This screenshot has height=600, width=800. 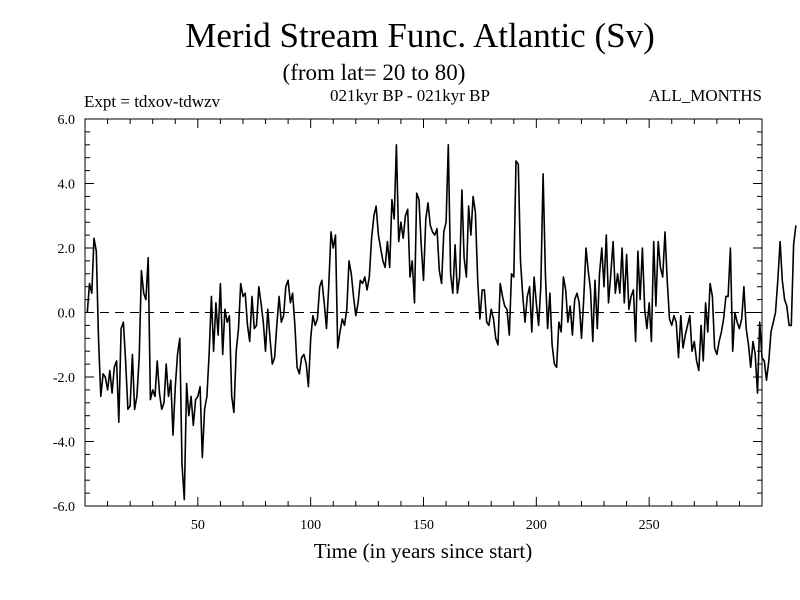 What do you see at coordinates (423, 551) in the screenshot?
I see `x-axis-label: Time (in years since start)` at bounding box center [423, 551].